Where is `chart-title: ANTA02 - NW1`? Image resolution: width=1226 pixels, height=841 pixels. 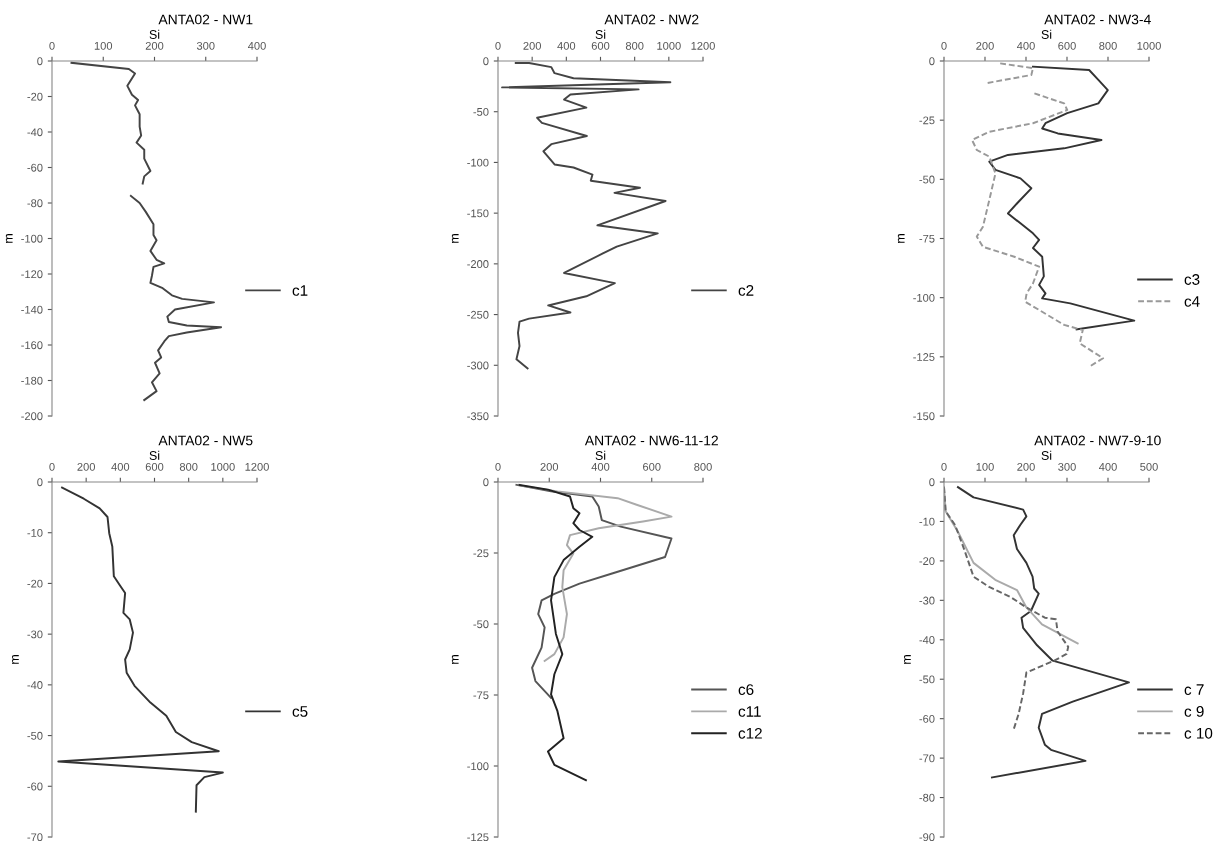
chart-title: ANTA02 - NW1 is located at coordinates (205, 19).